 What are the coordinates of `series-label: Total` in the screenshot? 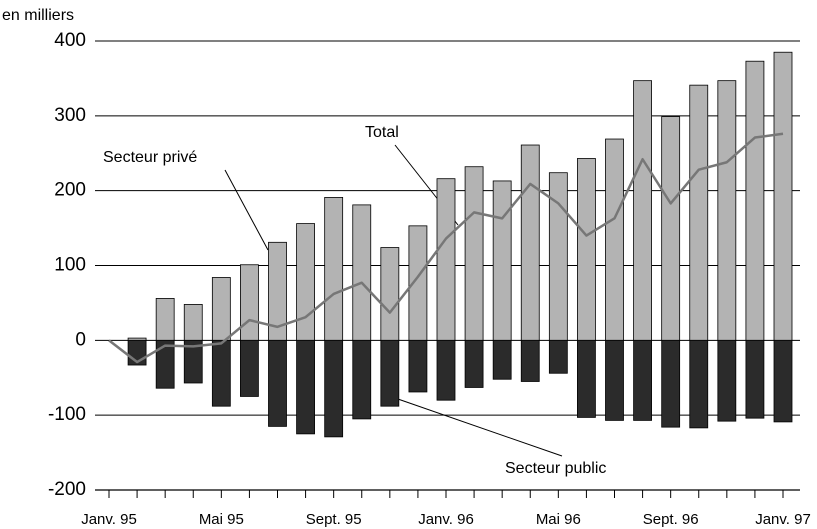 It's located at (382, 132).